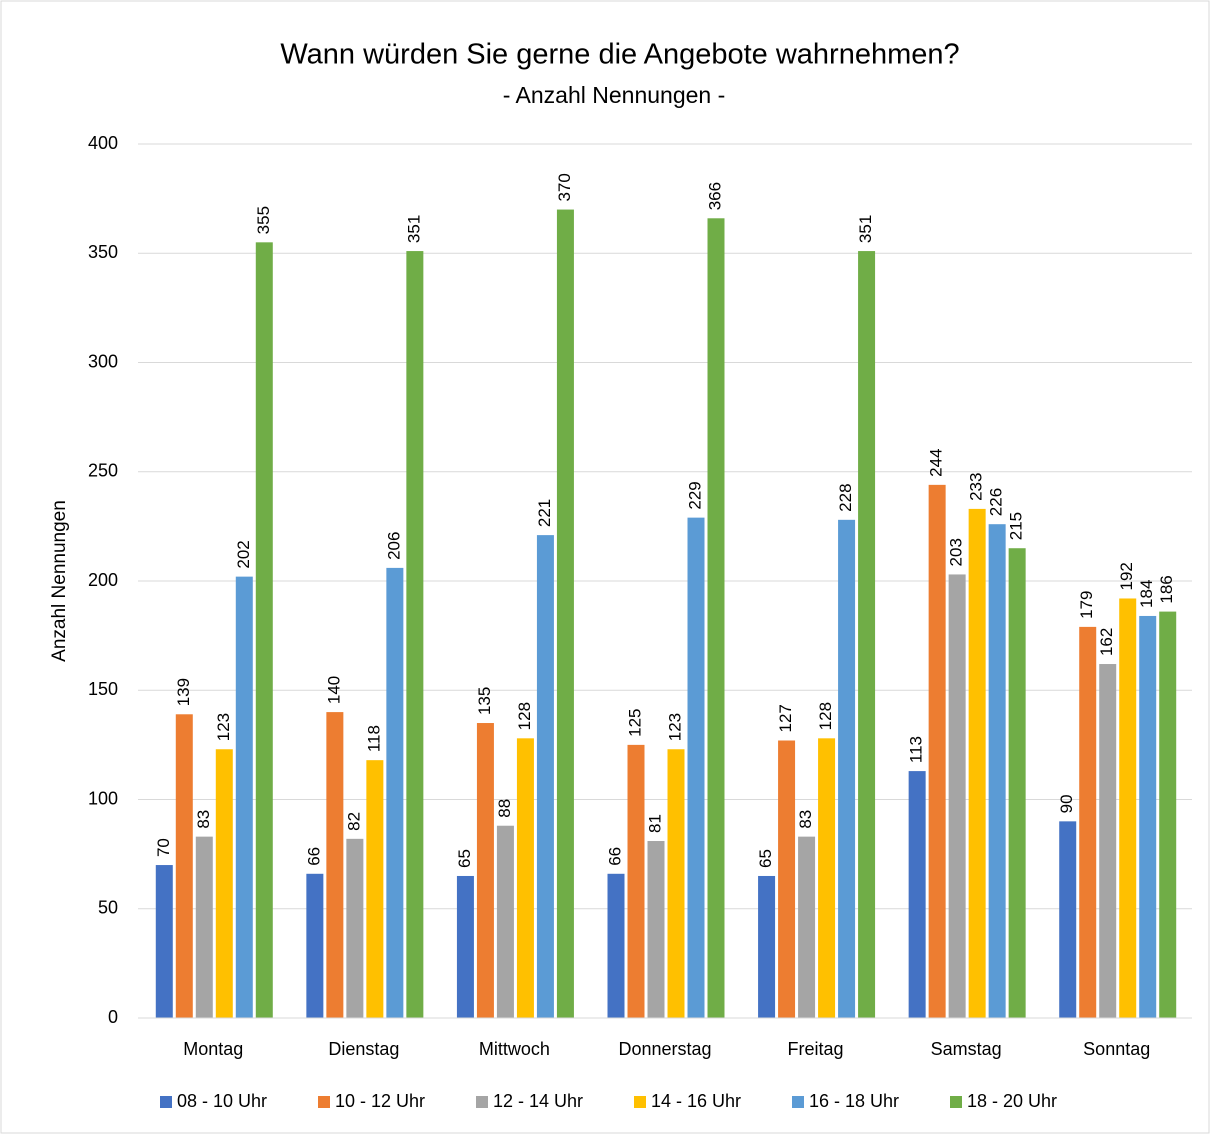 The image size is (1211, 1135). Describe the element at coordinates (222, 1101) in the screenshot. I see `legend-label: 08 - 10 Uhr` at that location.